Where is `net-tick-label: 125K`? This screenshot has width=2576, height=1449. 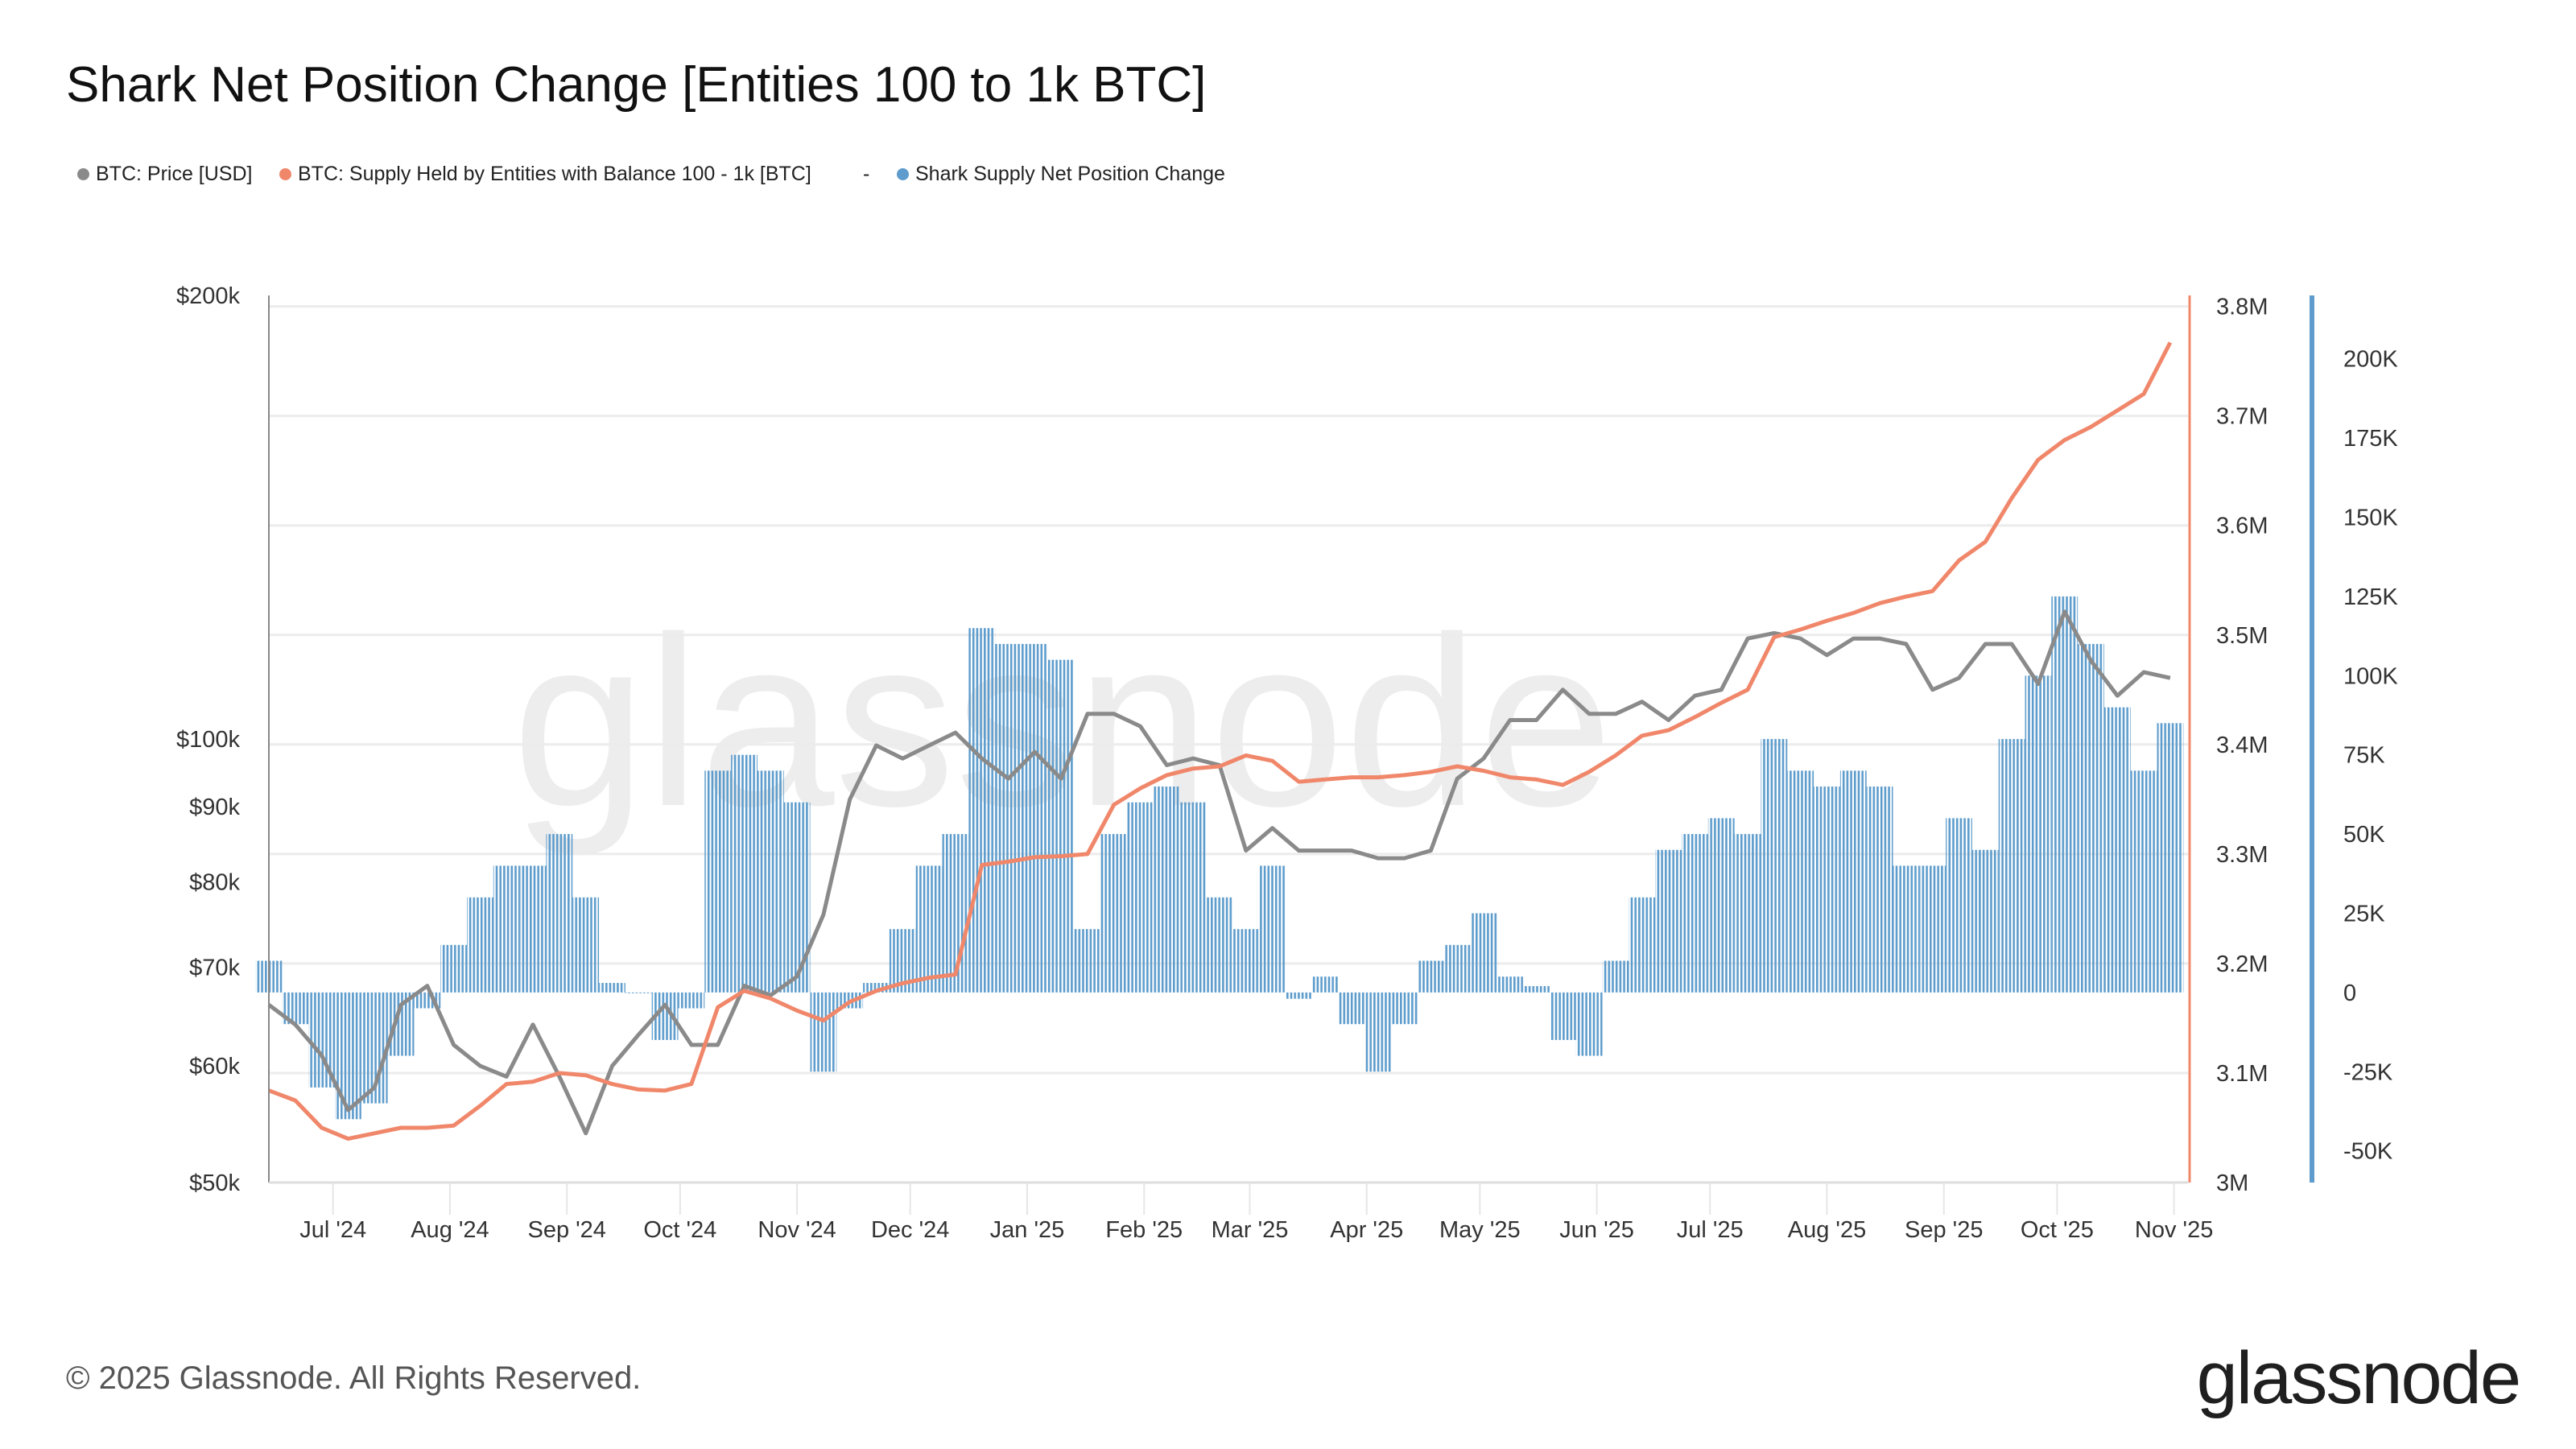
net-tick-label: 125K is located at coordinates (2370, 597).